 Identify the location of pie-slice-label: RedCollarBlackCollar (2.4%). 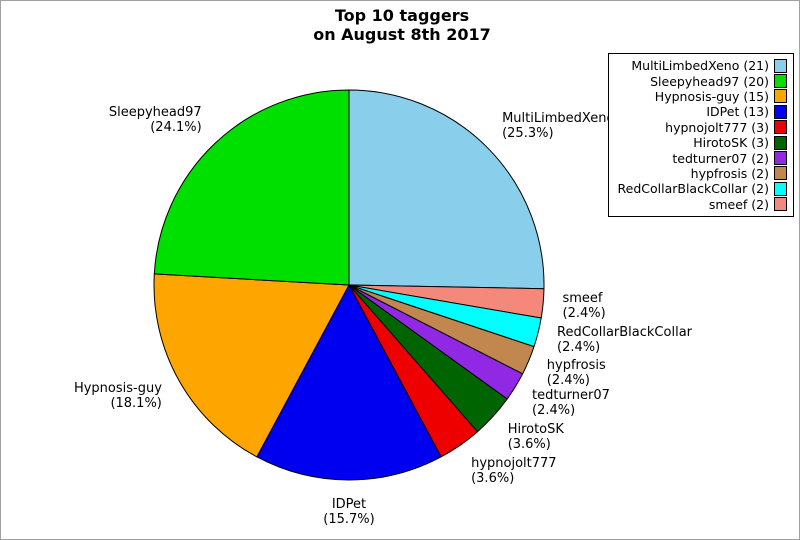
(624, 340).